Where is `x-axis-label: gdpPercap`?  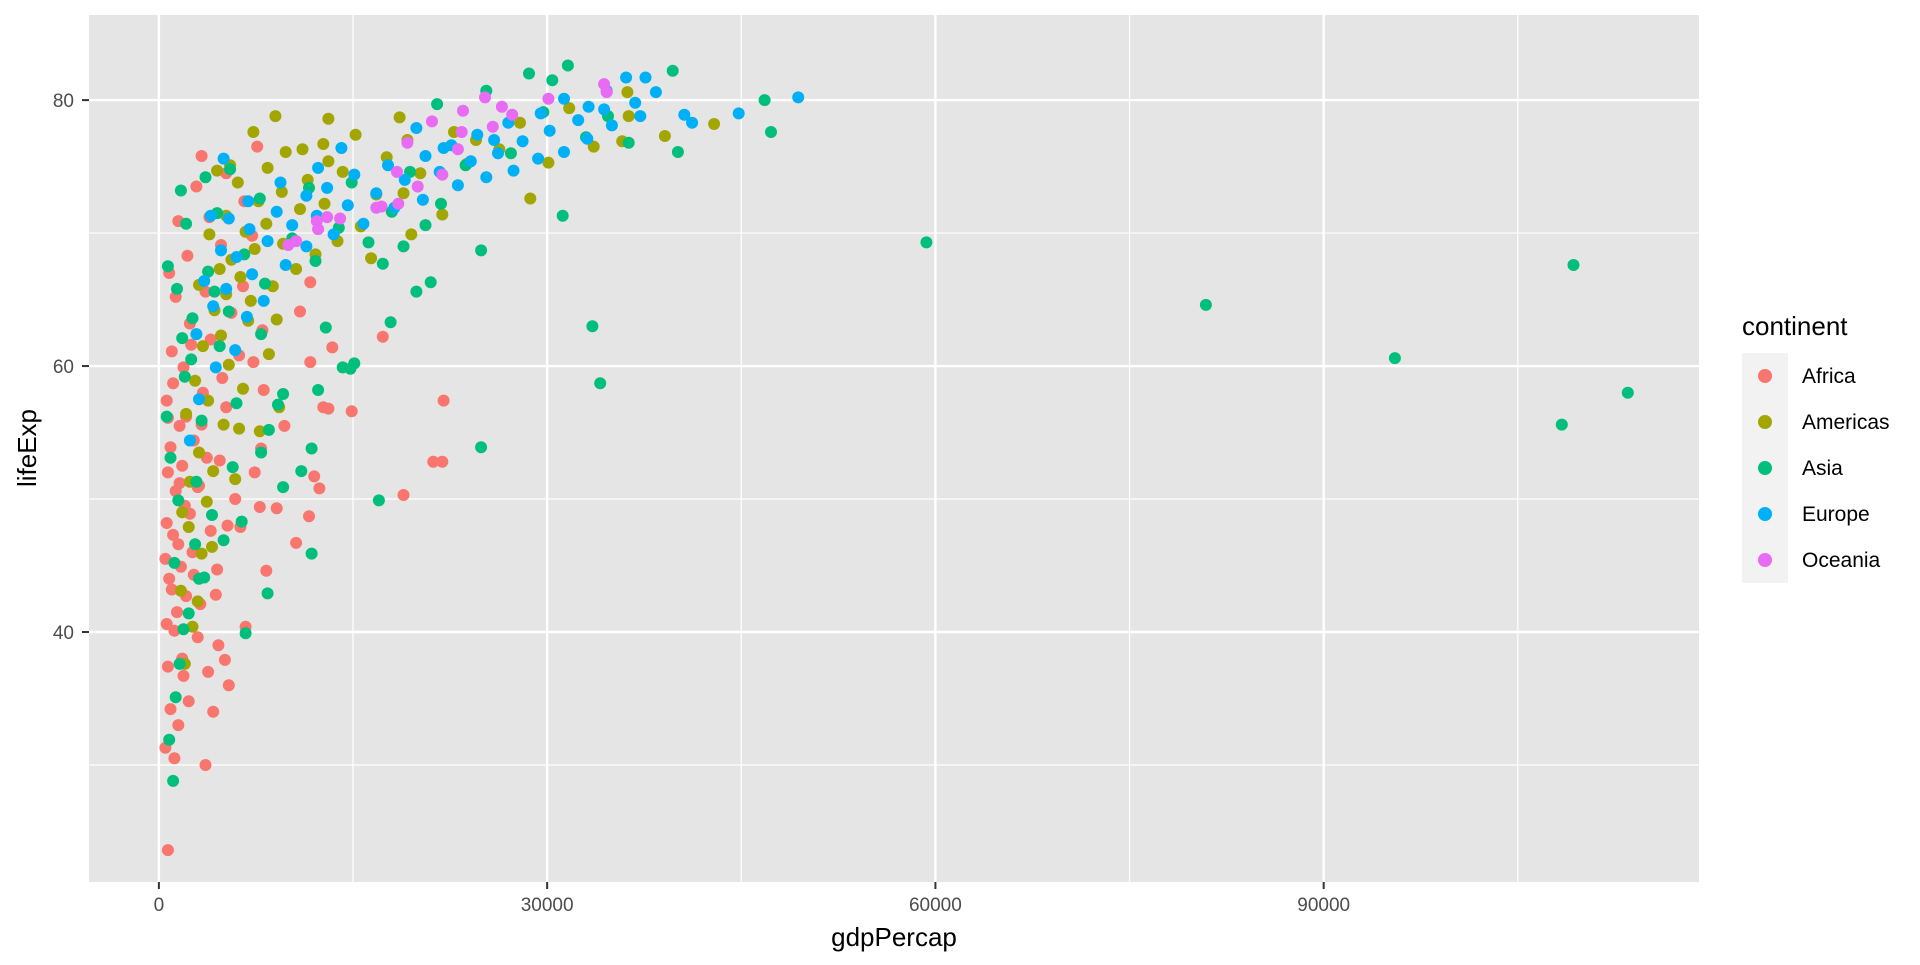
x-axis-label: gdpPercap is located at coordinates (894, 937).